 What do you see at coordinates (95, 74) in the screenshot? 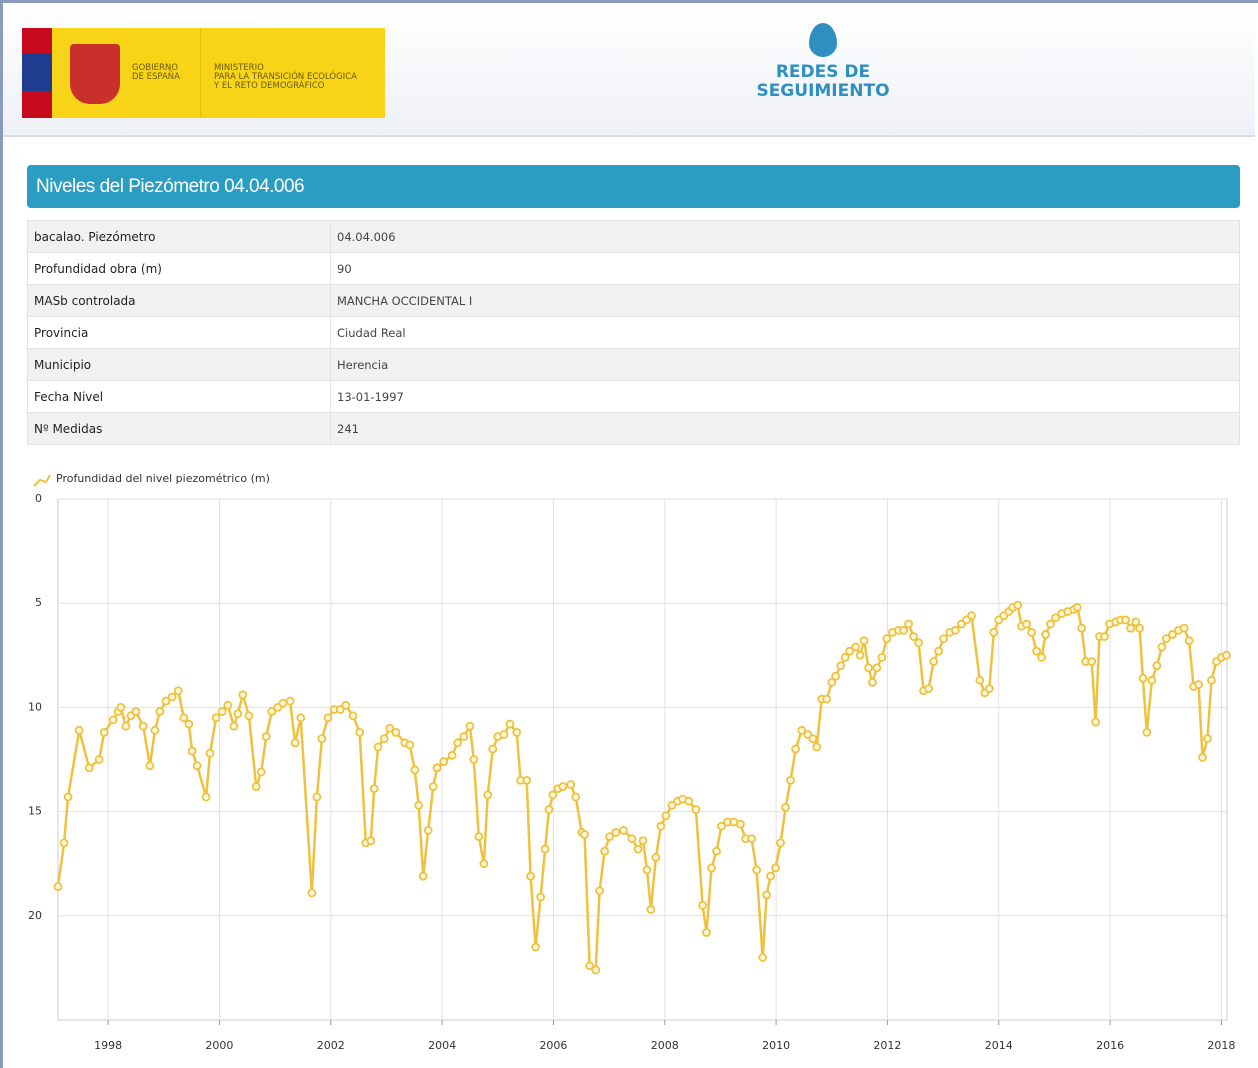
I see `shield` at bounding box center [95, 74].